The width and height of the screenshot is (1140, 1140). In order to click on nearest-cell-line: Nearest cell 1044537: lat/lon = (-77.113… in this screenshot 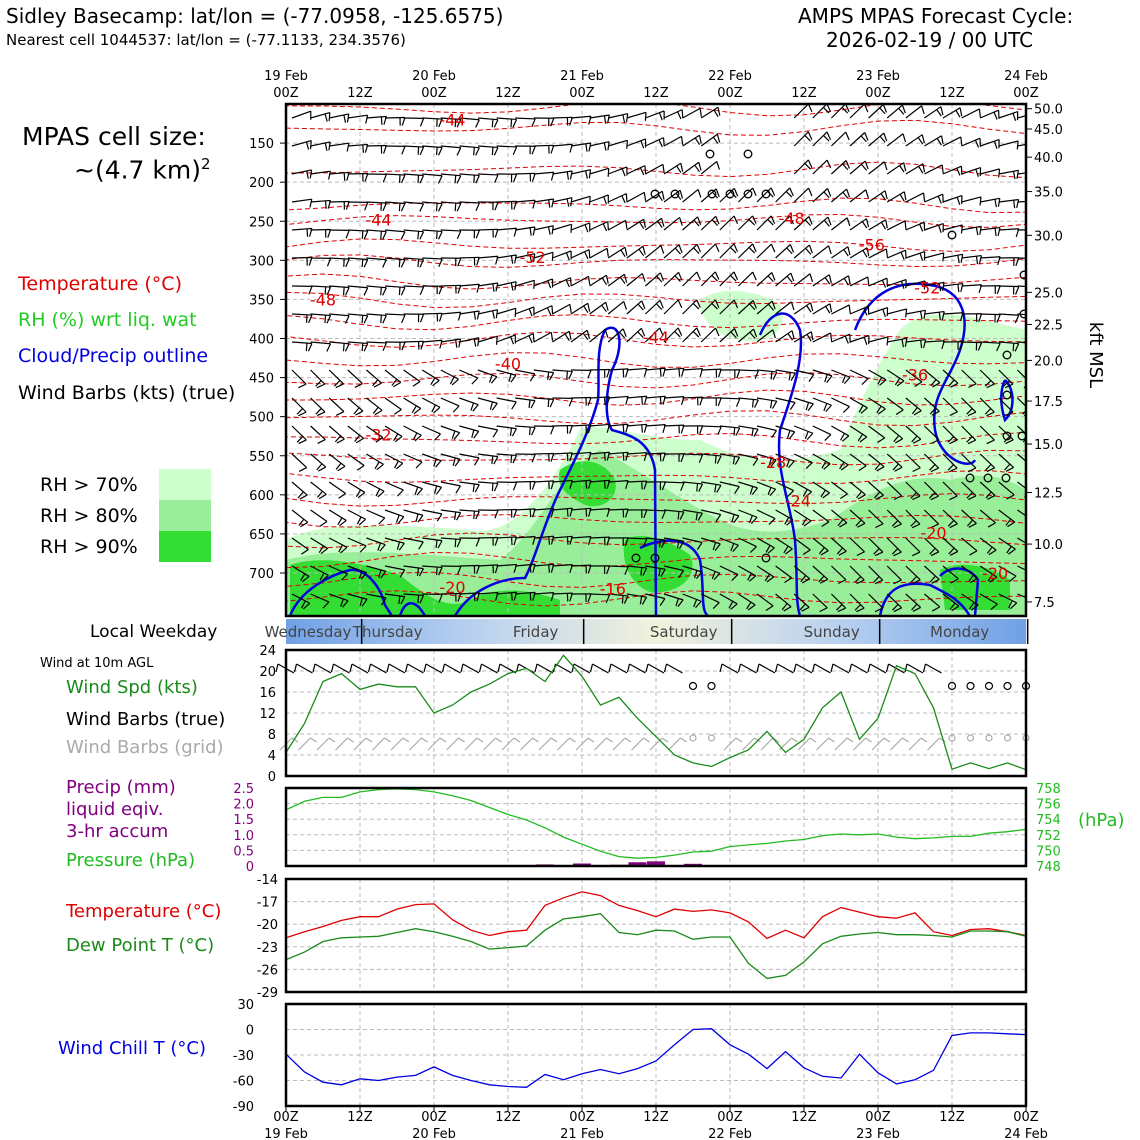, I will do `click(206, 40)`.